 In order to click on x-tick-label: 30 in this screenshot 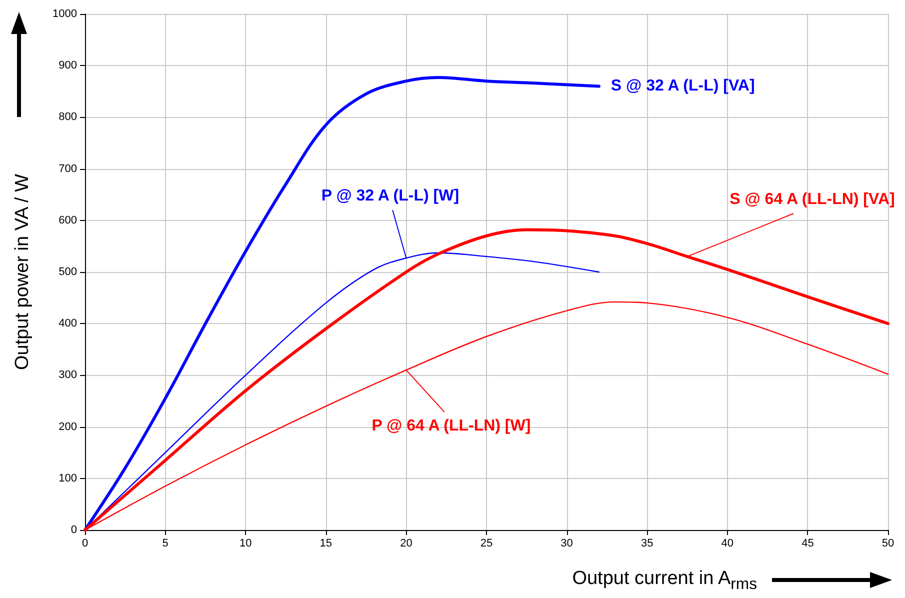, I will do `click(566, 544)`.